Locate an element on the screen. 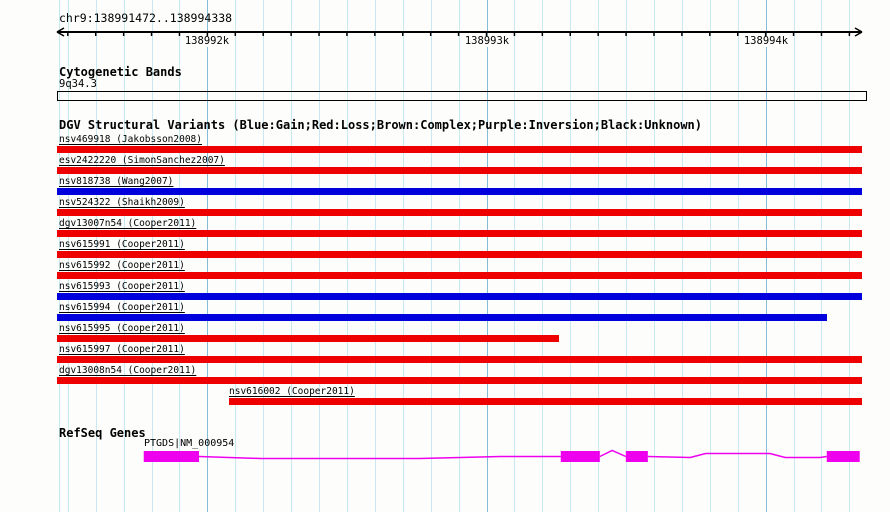  variant-label: nsv615994 (Cooper2011) is located at coordinates (122, 307).